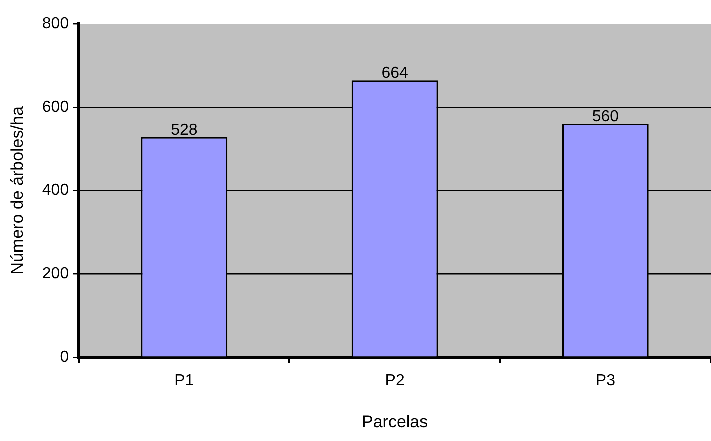  I want to click on y-tick-label: 200, so click(56, 273).